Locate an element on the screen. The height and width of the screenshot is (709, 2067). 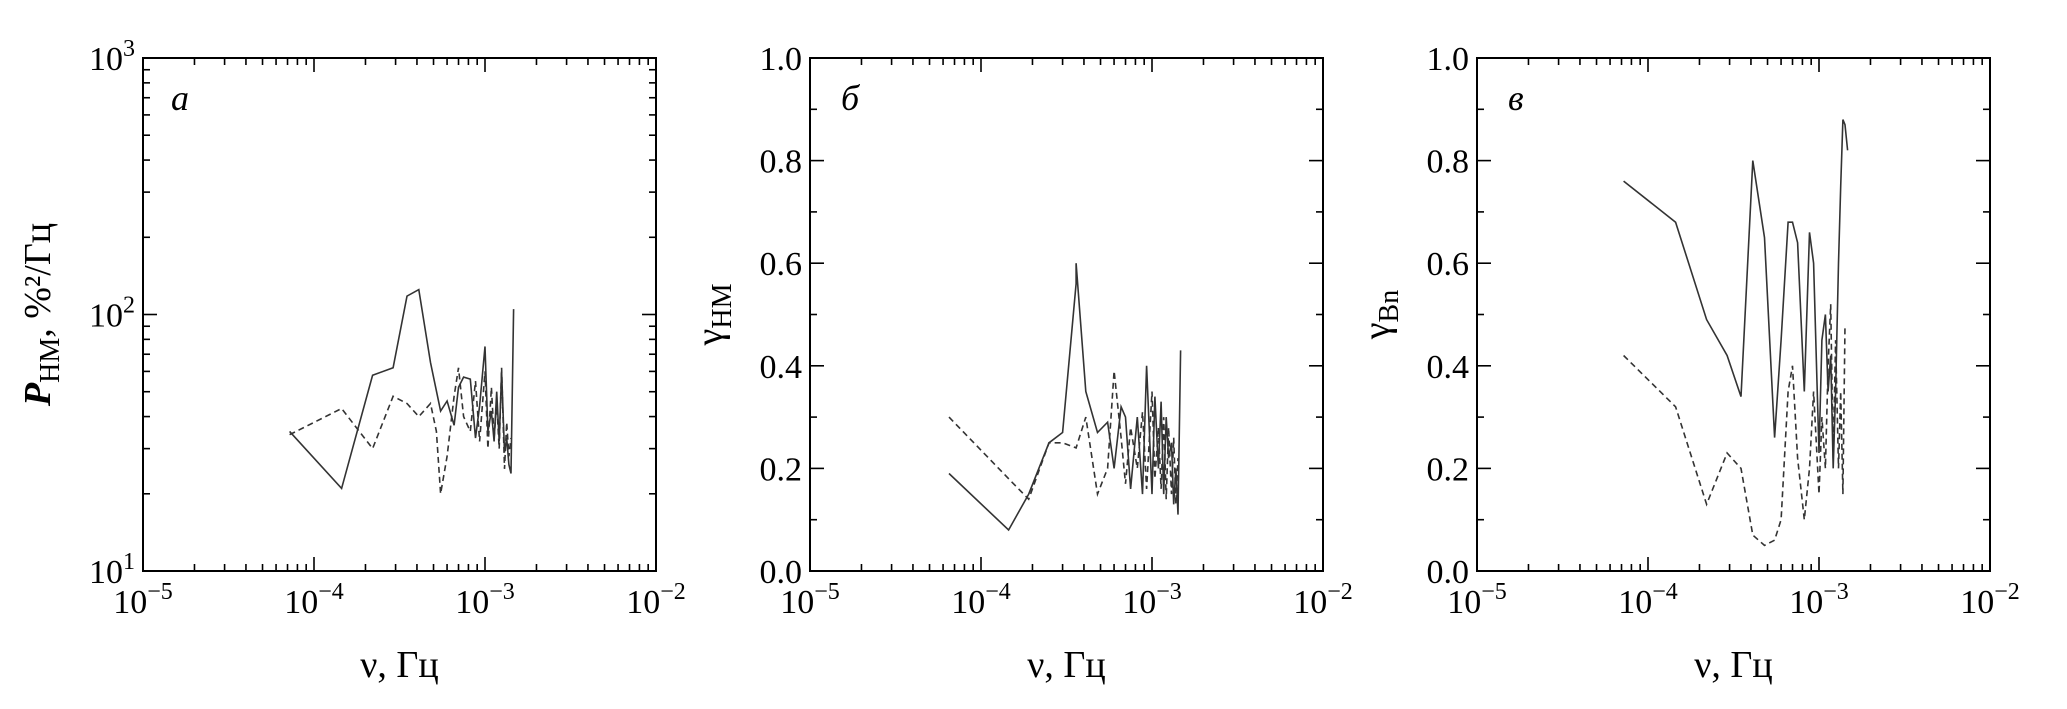
y-tick-label: 0.8 is located at coordinates (781, 162).